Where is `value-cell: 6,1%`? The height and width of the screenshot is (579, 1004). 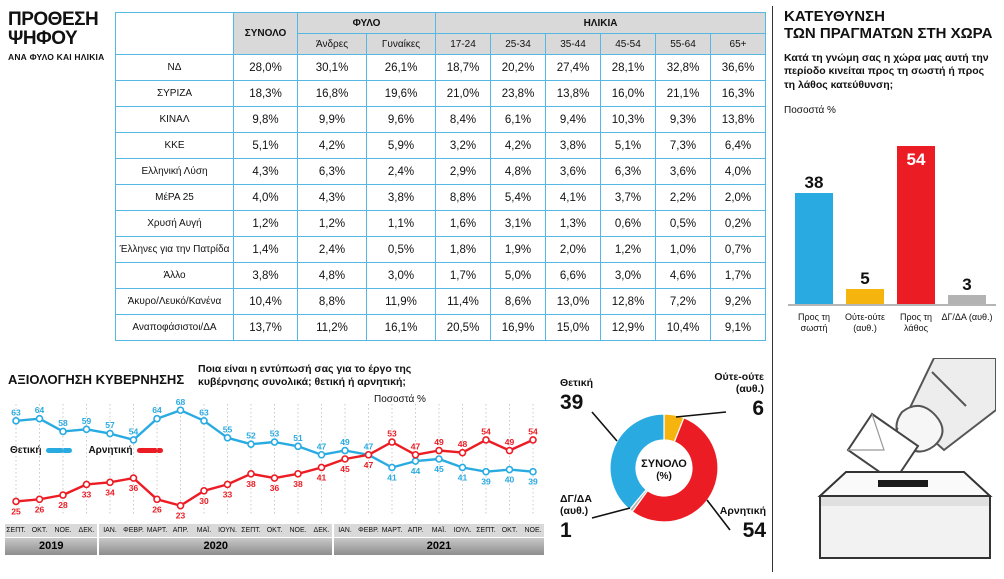 value-cell: 6,1% is located at coordinates (518, 119).